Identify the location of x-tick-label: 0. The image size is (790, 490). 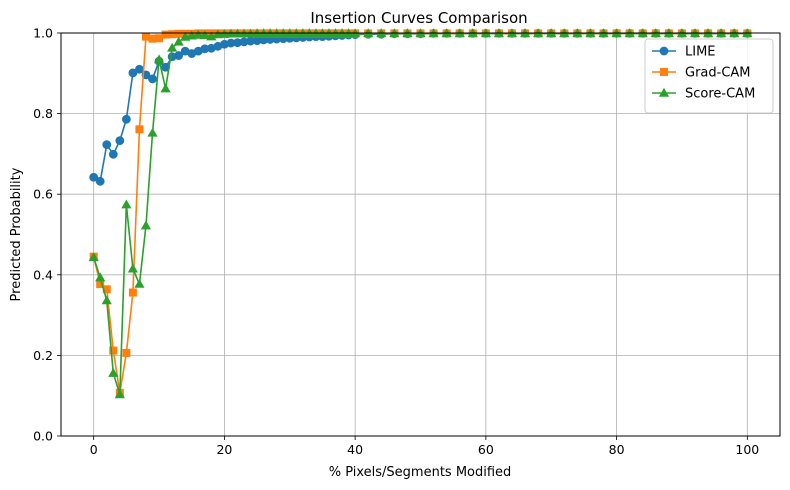
(94, 449).